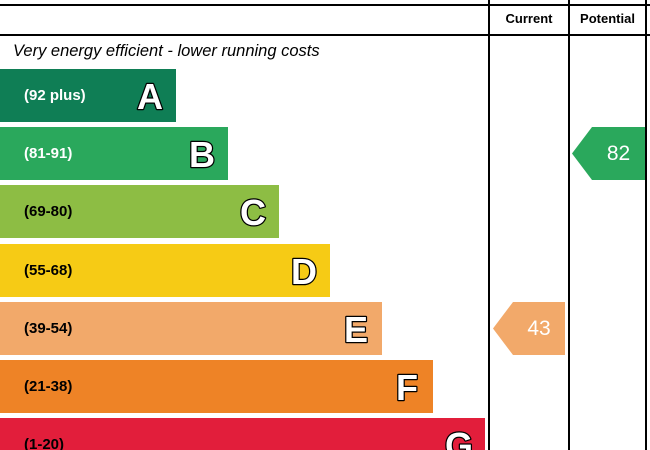 This screenshot has height=450, width=650. I want to click on potential-column-header: Potential, so click(607, 18).